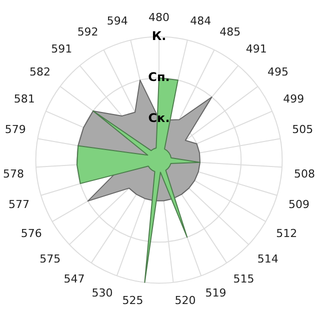 The height and width of the screenshot is (320, 320). What do you see at coordinates (159, 17) in the screenshot?
I see `spoke-label: 480` at bounding box center [159, 17].